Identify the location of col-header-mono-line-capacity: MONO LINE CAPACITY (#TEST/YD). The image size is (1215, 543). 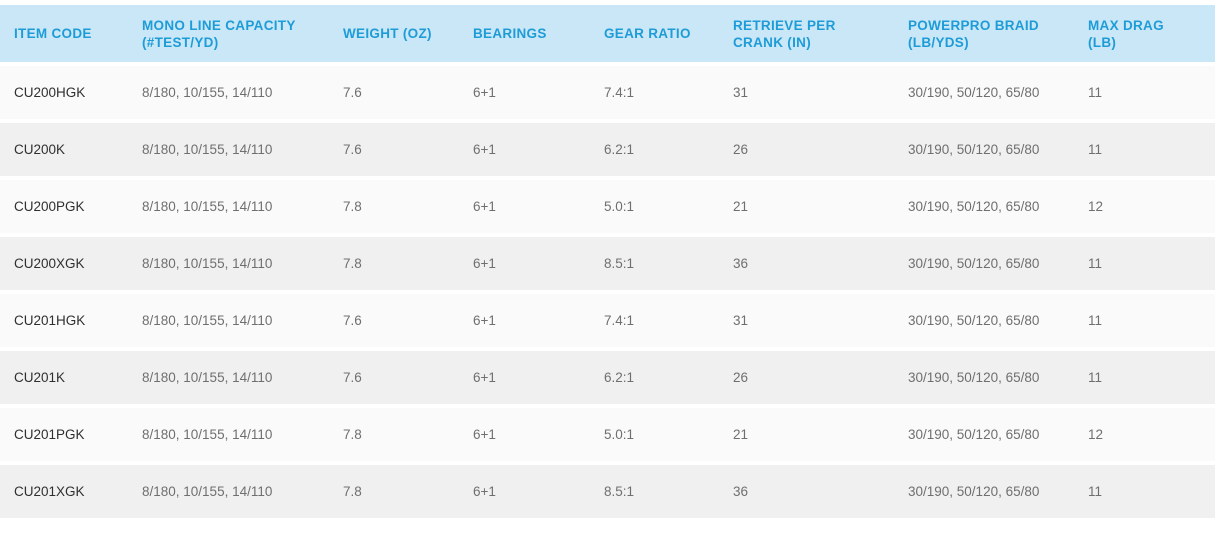
(228, 33).